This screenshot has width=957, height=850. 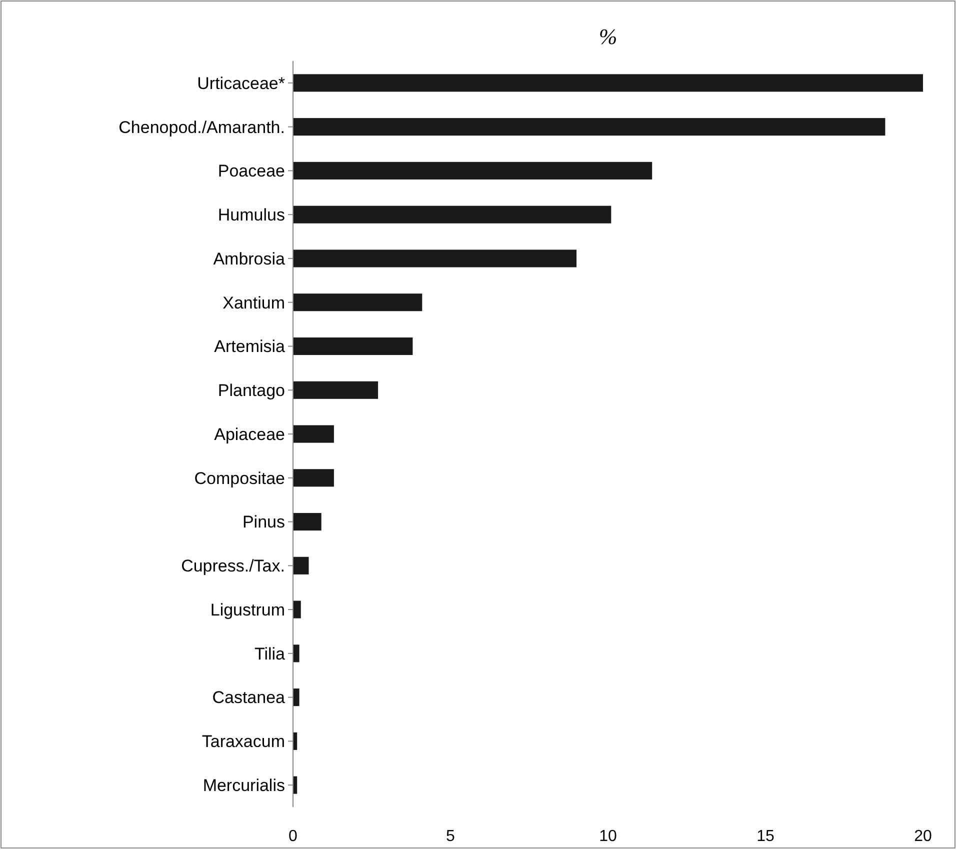 I want to click on y-tick-label: Ligustrum, so click(x=247, y=610).